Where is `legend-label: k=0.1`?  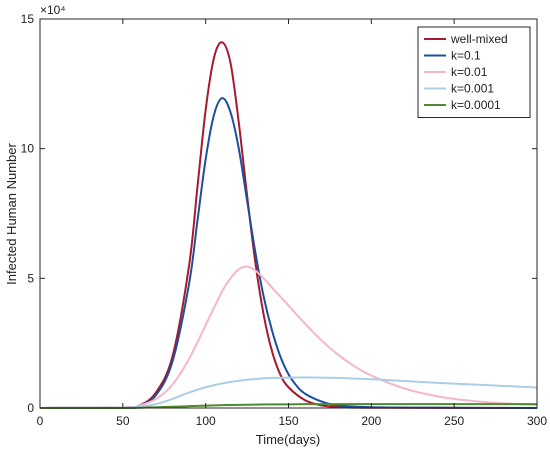
legend-label: k=0.1 is located at coordinates (466, 56).